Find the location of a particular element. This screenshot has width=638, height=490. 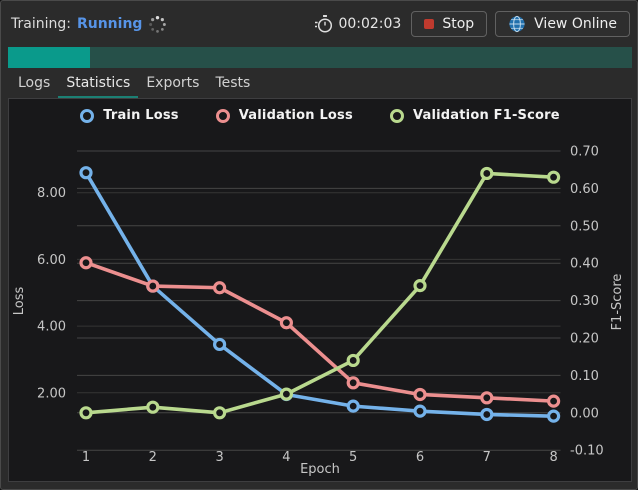

progress-fill is located at coordinates (49, 57).